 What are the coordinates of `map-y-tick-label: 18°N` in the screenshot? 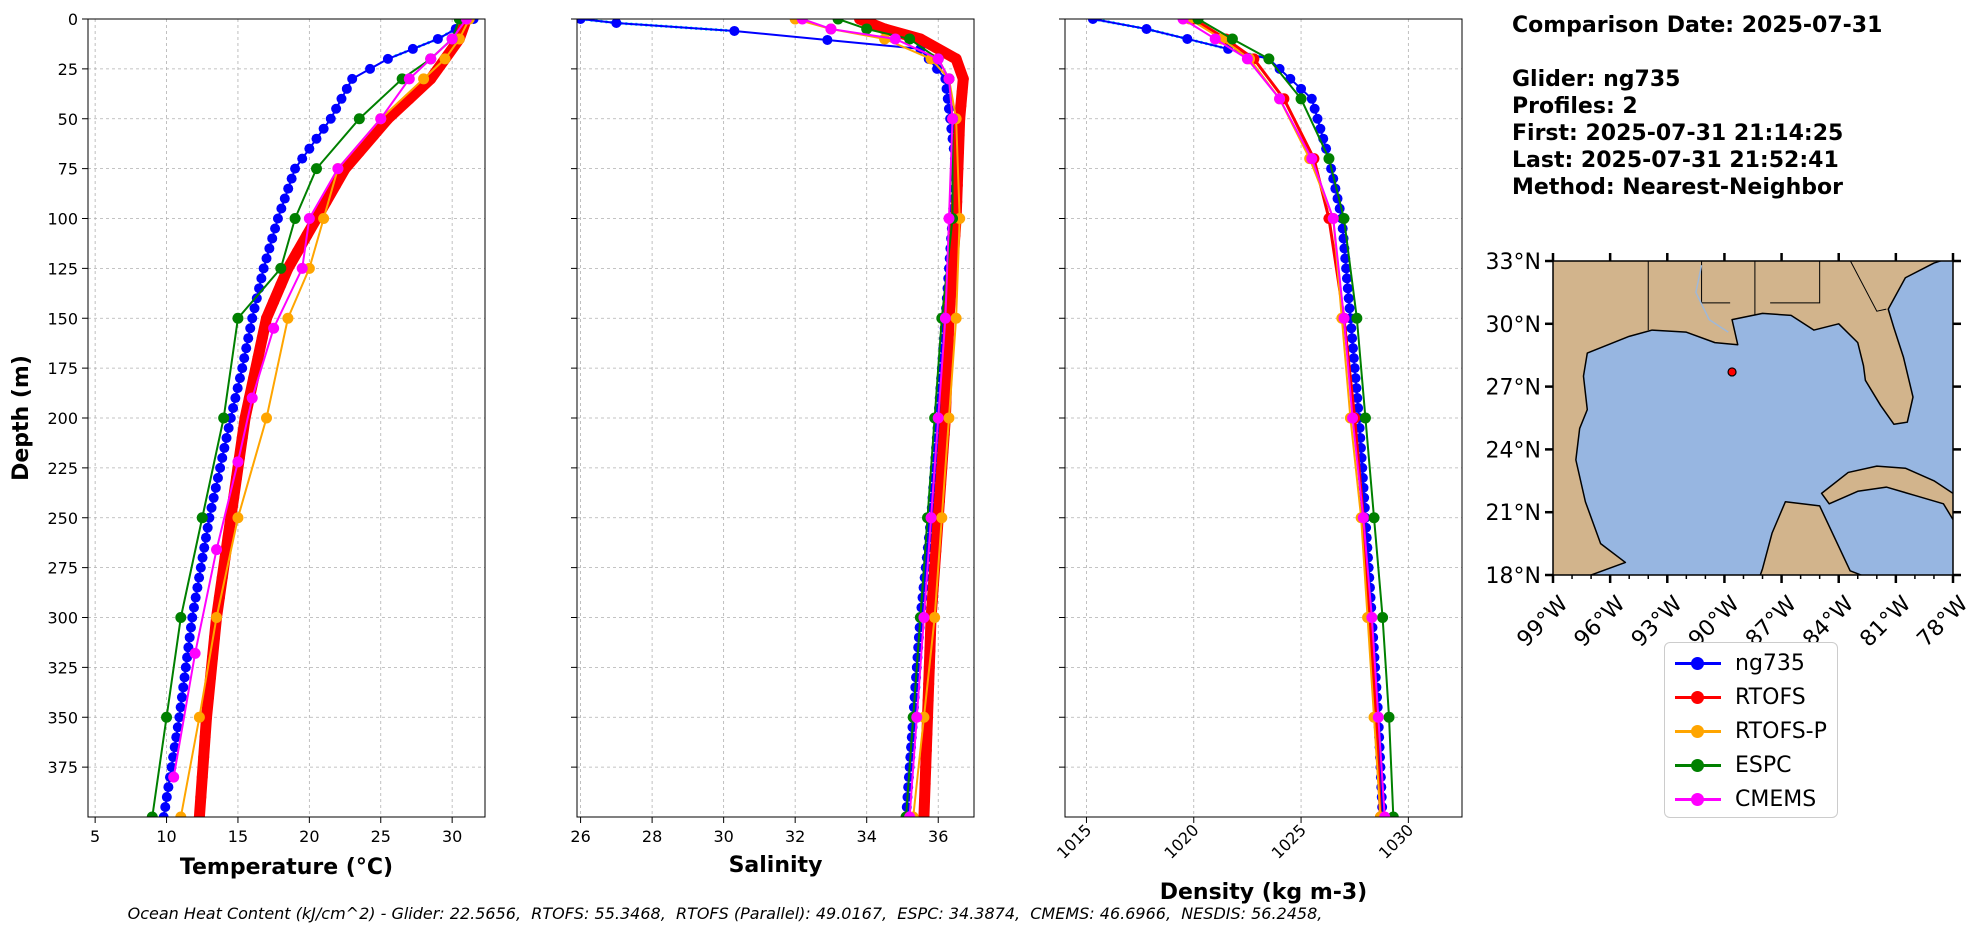 It's located at (1513, 576).